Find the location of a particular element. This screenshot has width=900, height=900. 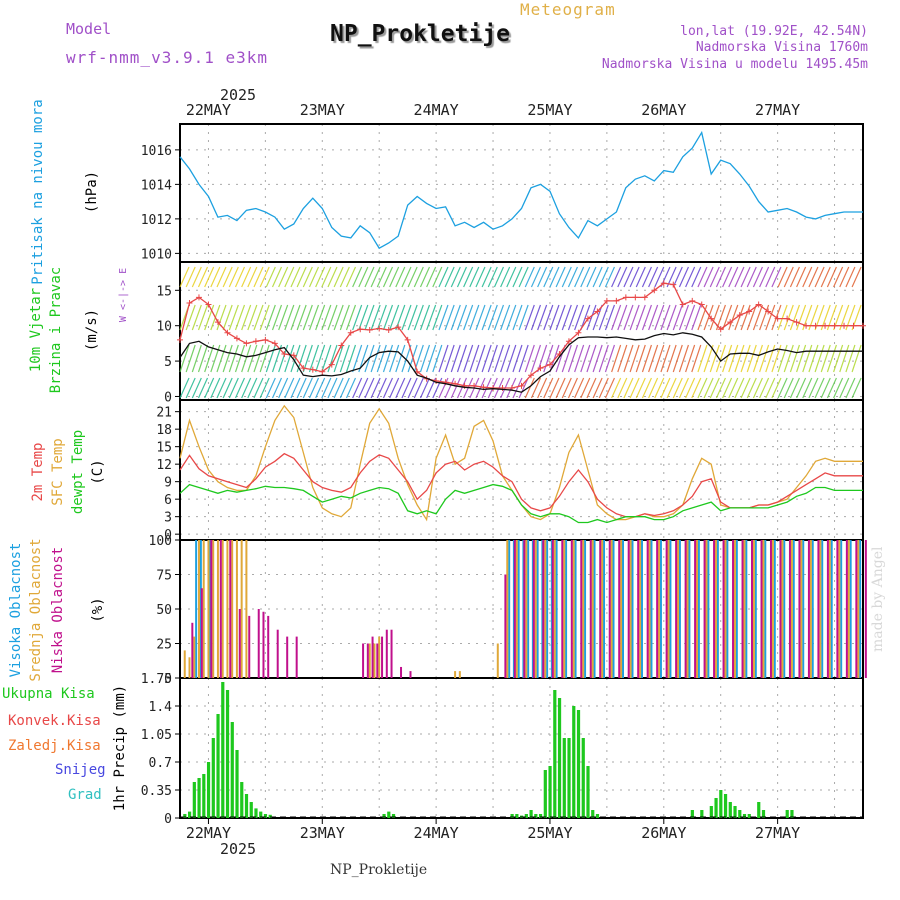

station-footer: NP_Prokletije is located at coordinates (379, 870).